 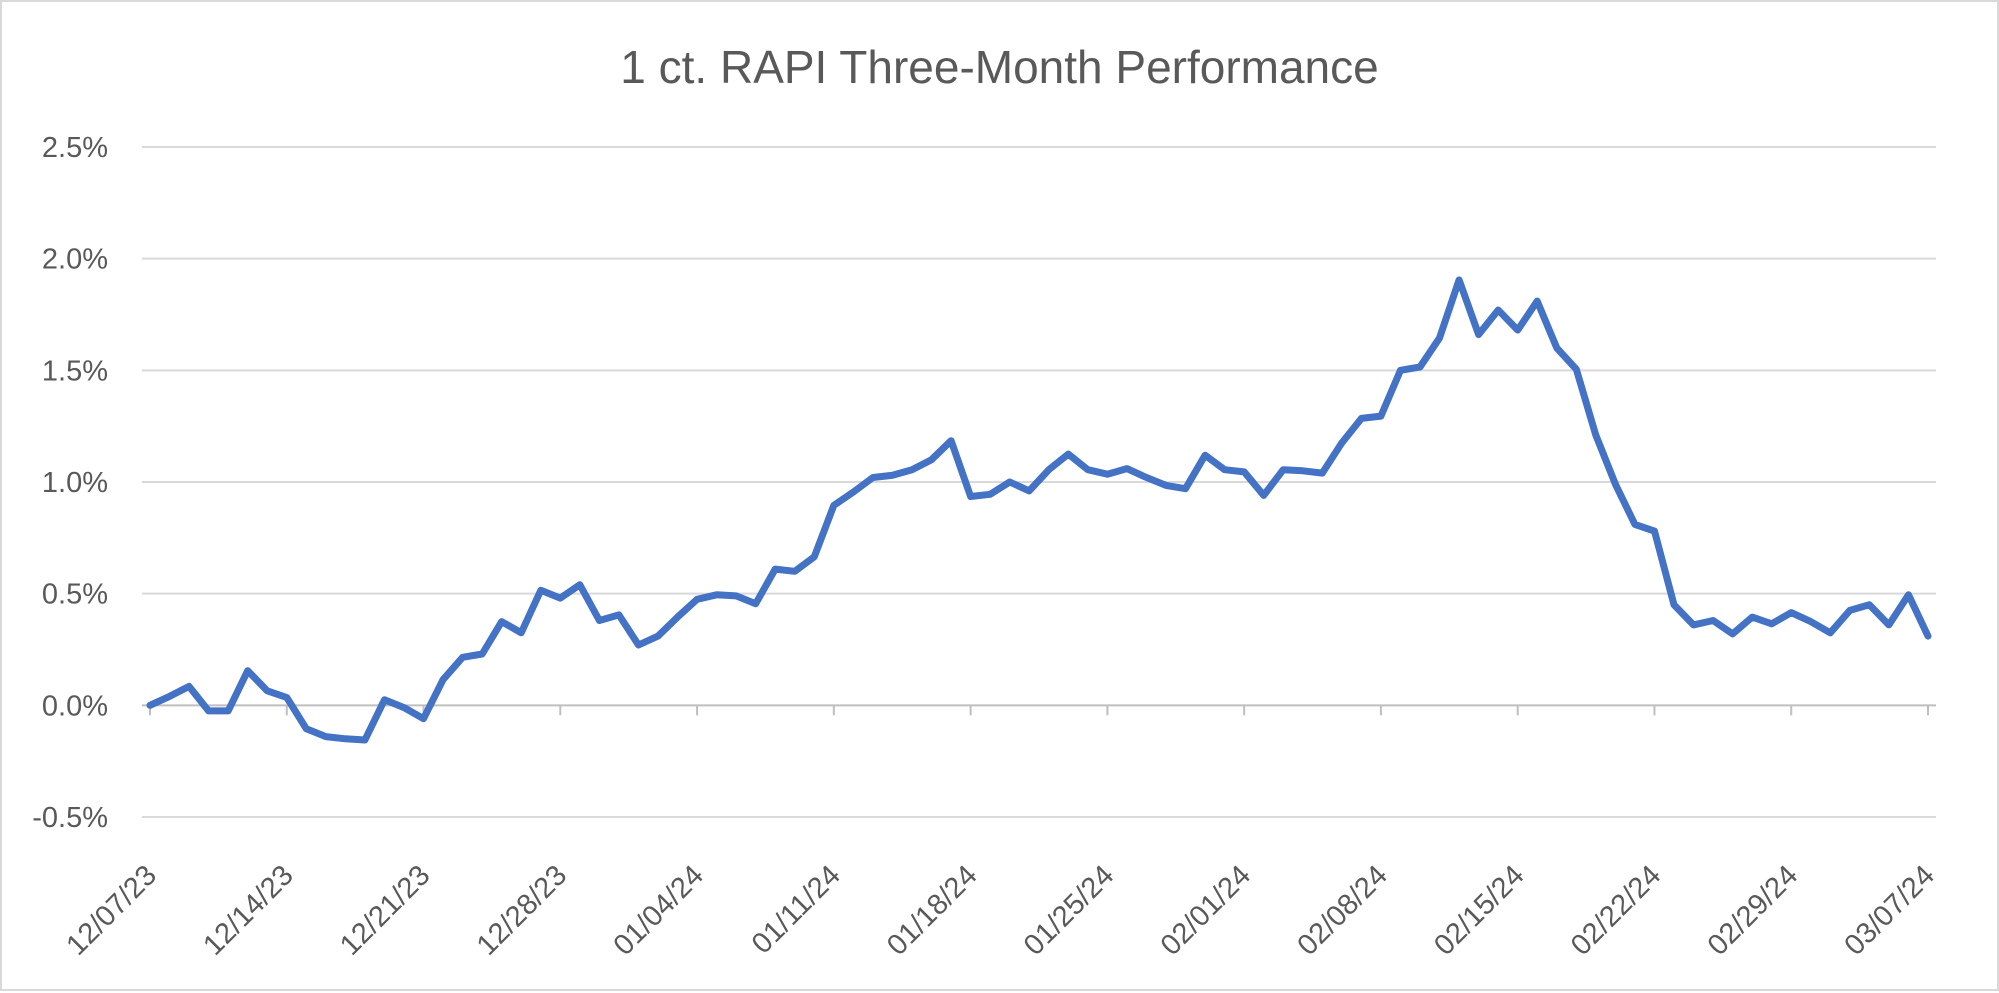 What do you see at coordinates (75, 148) in the screenshot?
I see `y-tick-label: 2.5%` at bounding box center [75, 148].